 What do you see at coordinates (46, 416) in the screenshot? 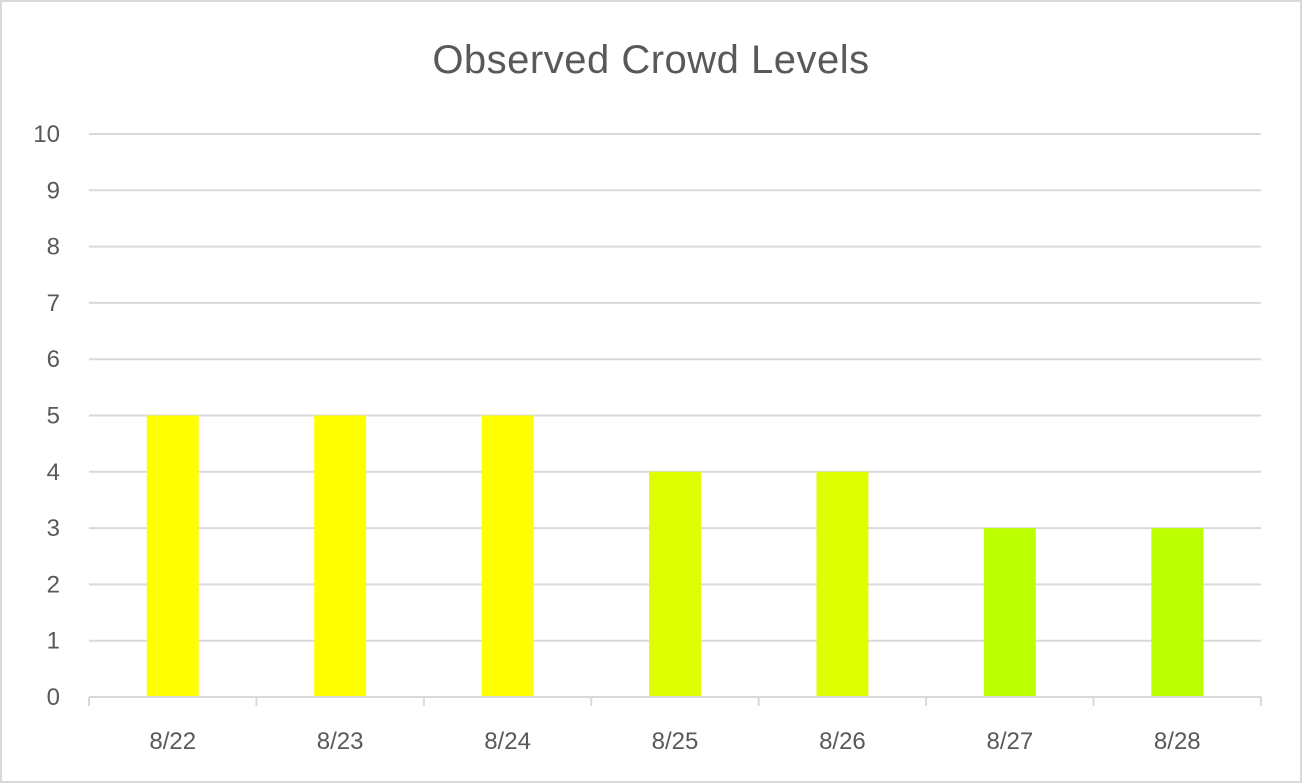
I see `y-axis-tick-labels: 0 1 2 3 4 5 6 7 8 9 10` at bounding box center [46, 416].